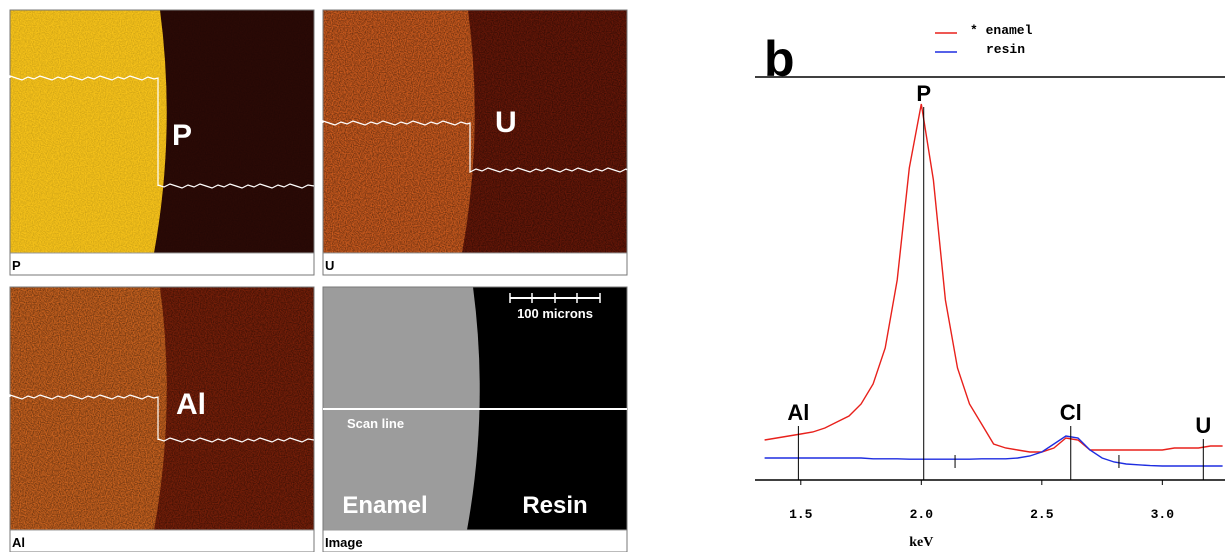 The image size is (1225, 552). I want to click on peak-label: Al, so click(798, 412).